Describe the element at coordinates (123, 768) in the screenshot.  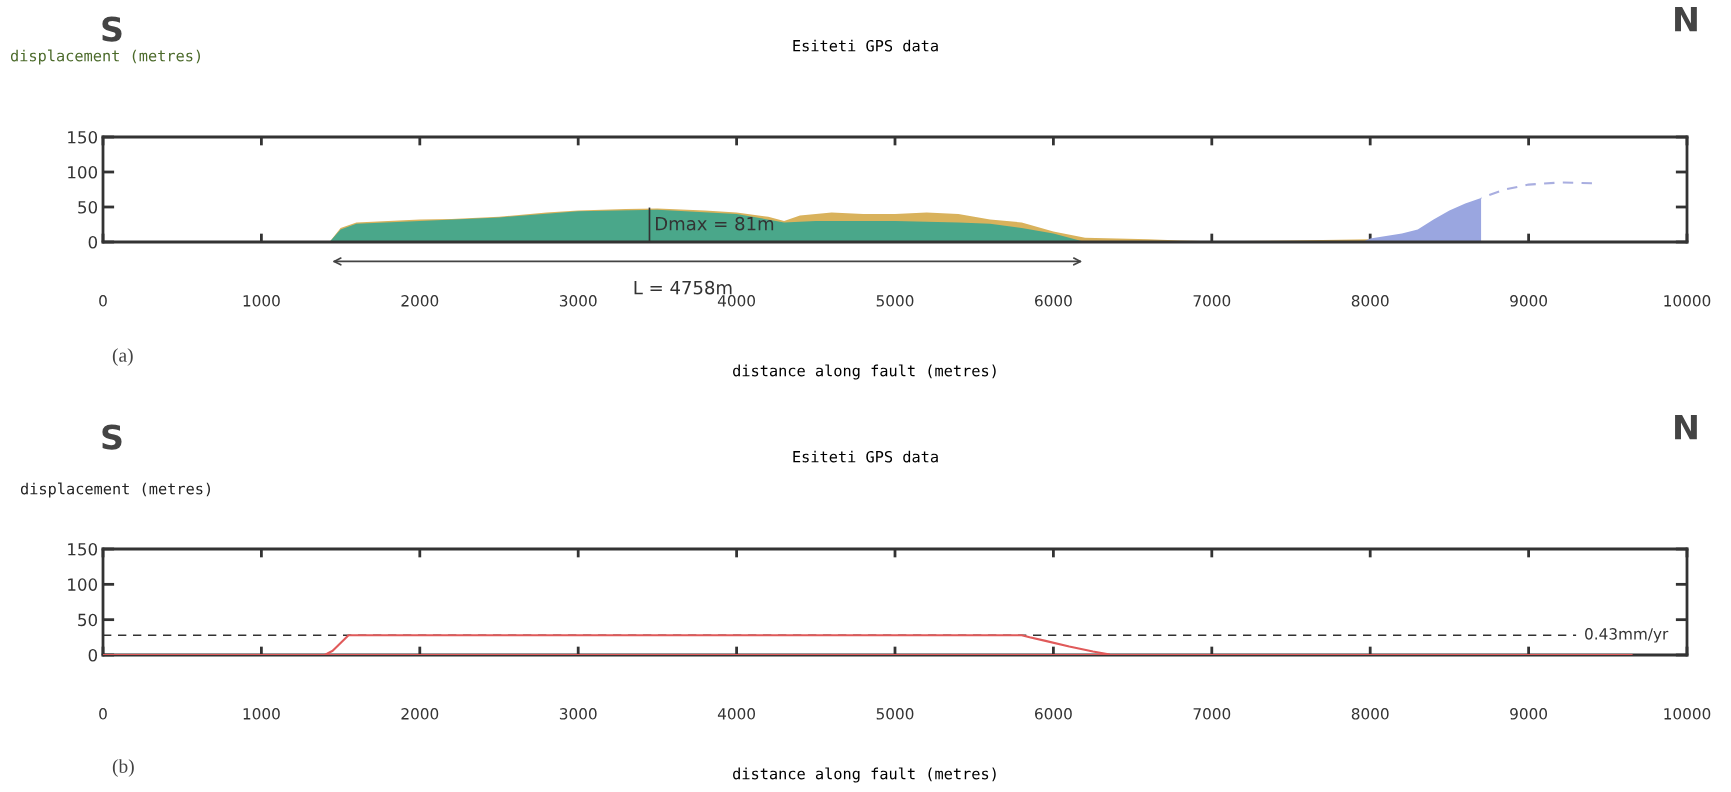
I see `text: (b)` at that location.